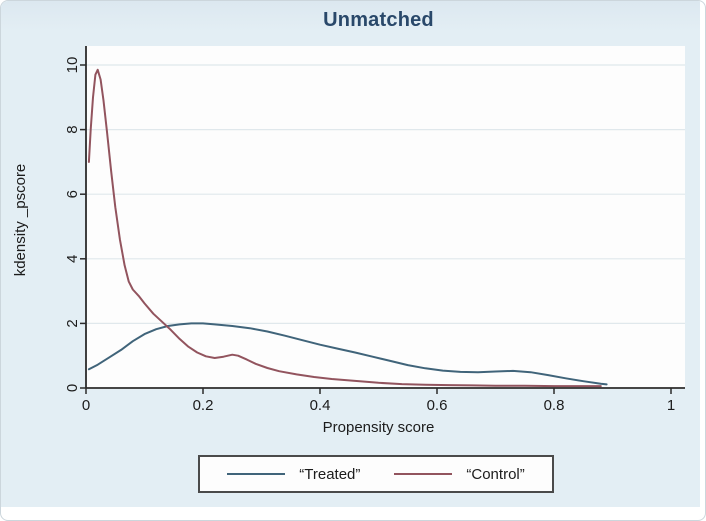 This screenshot has height=521, width=706. What do you see at coordinates (72, 259) in the screenshot?
I see `y-tick-label: 4` at bounding box center [72, 259].